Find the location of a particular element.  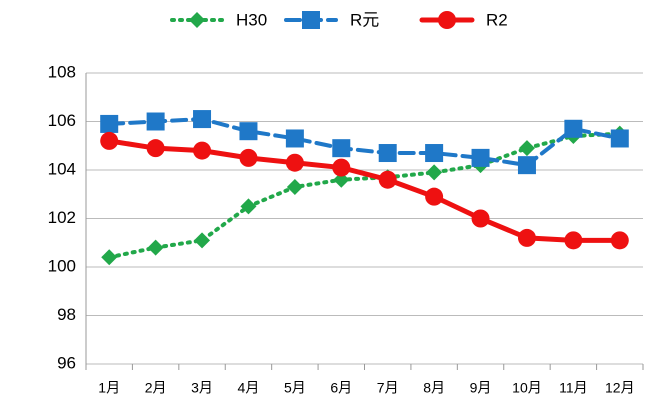

y-tick-label: 102 is located at coordinates (62, 217).